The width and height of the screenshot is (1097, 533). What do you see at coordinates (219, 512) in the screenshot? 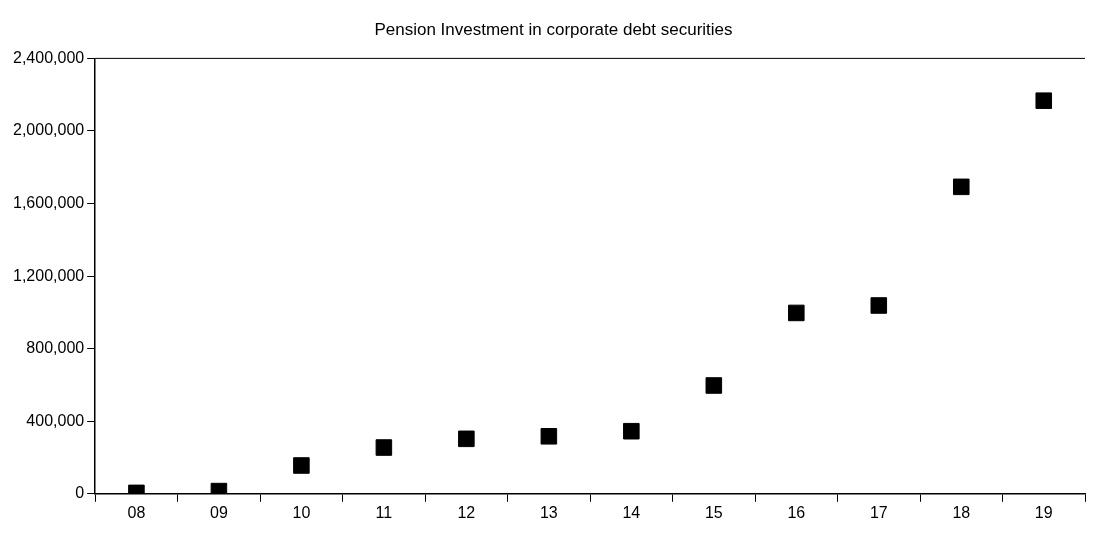
I see `x-tick-label: 09` at bounding box center [219, 512].